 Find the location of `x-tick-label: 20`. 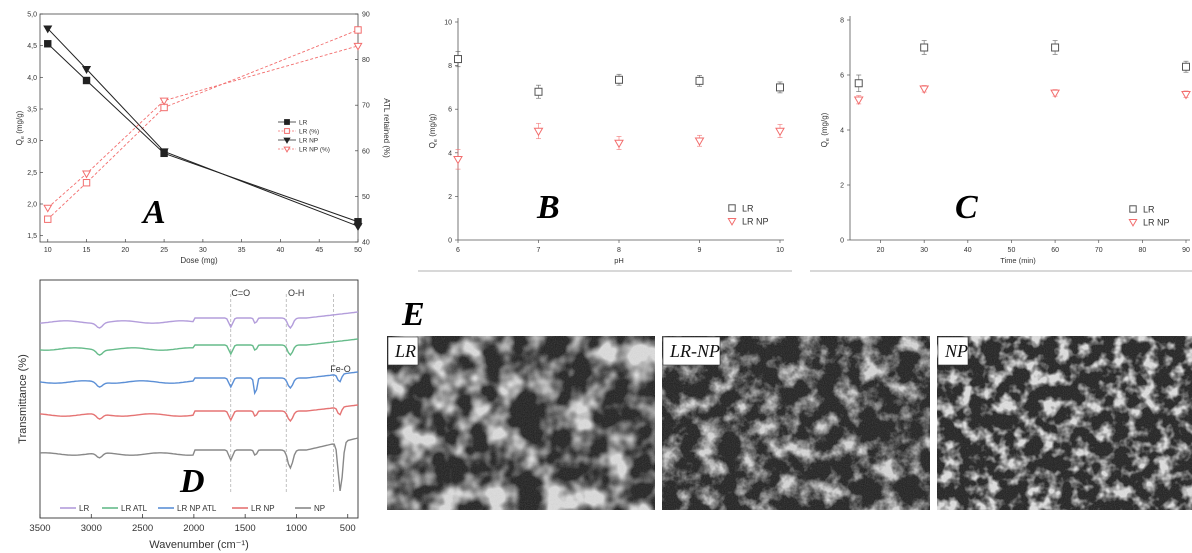

x-tick-label: 20 is located at coordinates (881, 250).